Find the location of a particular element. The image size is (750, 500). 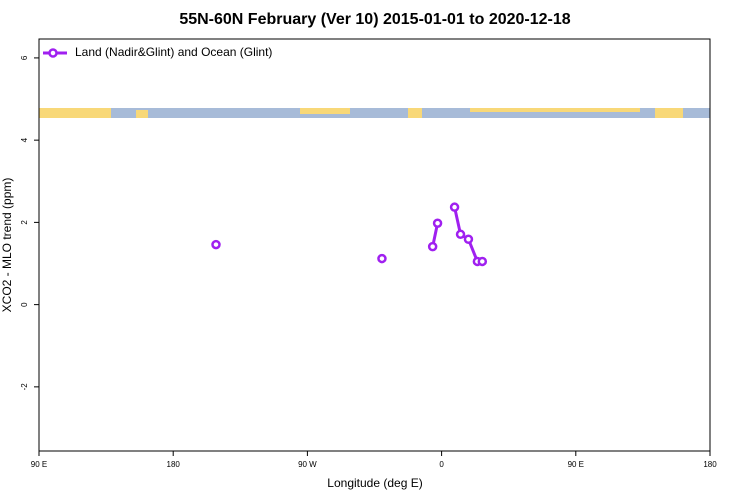

map-strip is located at coordinates (374, 113).